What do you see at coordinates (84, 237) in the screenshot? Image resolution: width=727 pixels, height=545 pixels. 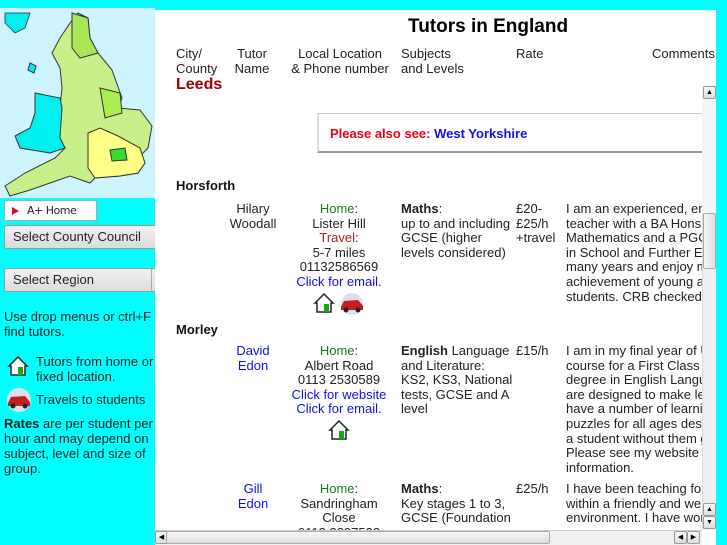 I see `select-county-dropdown: Select County Council` at bounding box center [84, 237].